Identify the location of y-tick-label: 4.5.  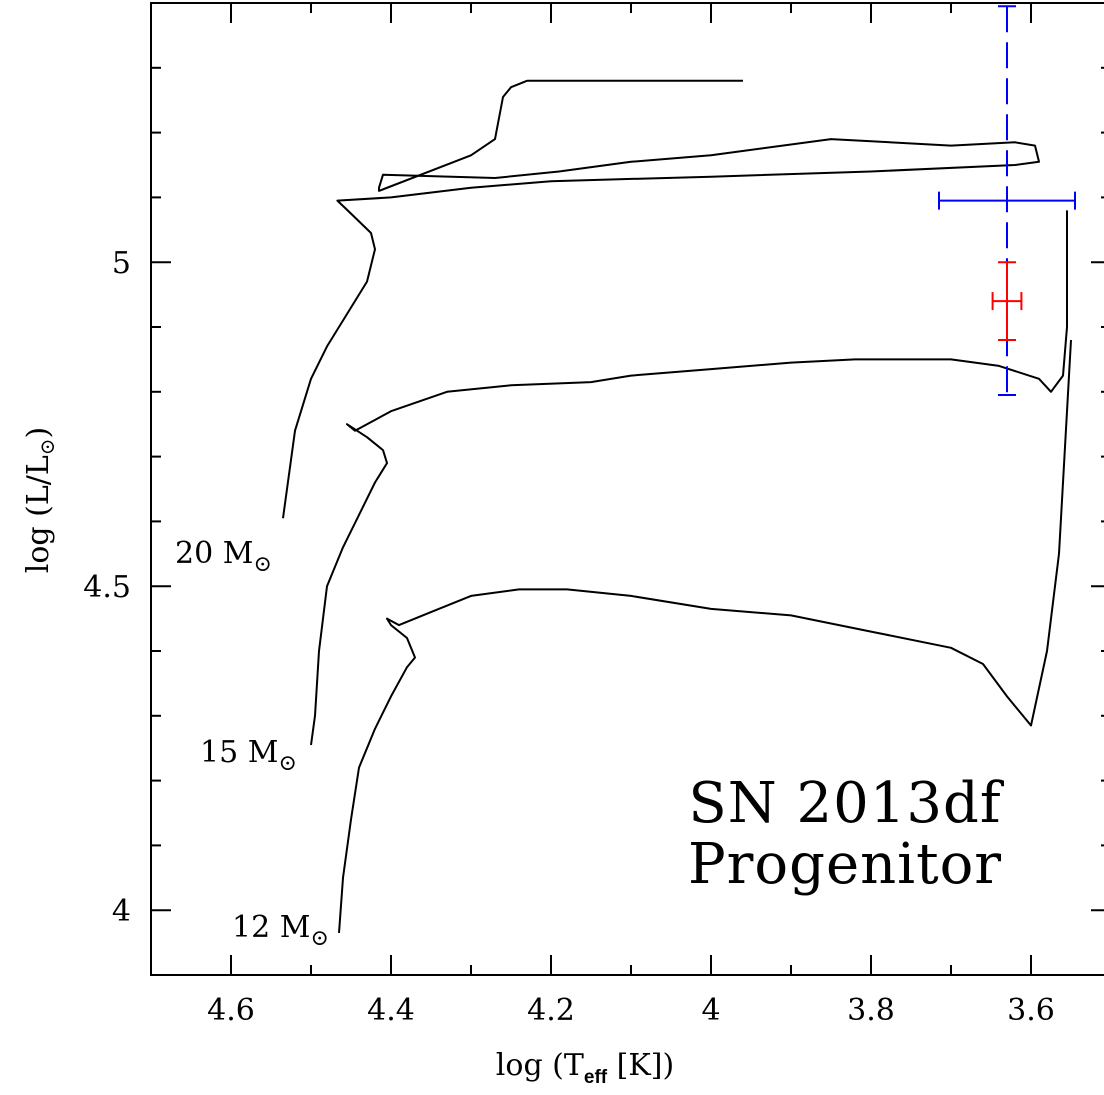
(107, 587).